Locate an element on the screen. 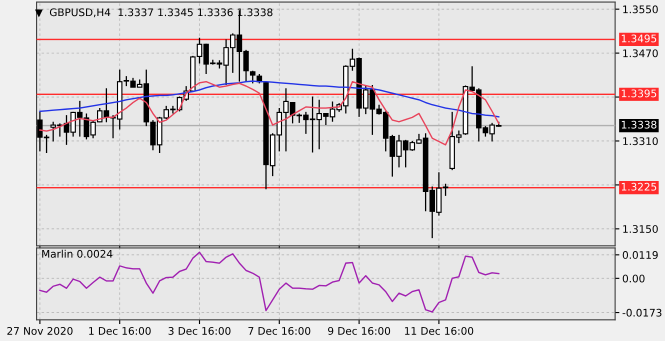 This screenshot has width=665, height=341. x-tick-label: 3 Dec 16:00 is located at coordinates (199, 330).